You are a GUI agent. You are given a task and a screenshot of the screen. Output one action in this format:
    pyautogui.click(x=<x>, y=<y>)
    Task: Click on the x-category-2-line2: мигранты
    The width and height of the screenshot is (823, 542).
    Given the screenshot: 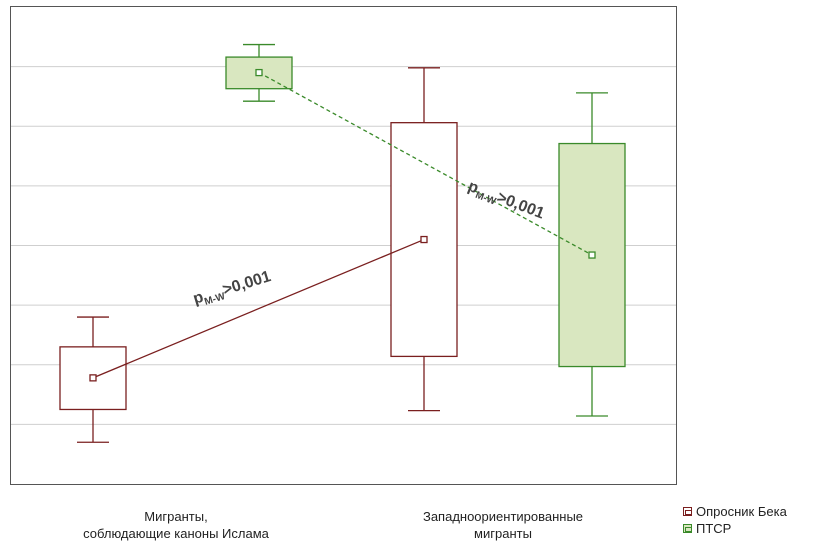 What is the action you would take?
    pyautogui.click(x=503, y=533)
    